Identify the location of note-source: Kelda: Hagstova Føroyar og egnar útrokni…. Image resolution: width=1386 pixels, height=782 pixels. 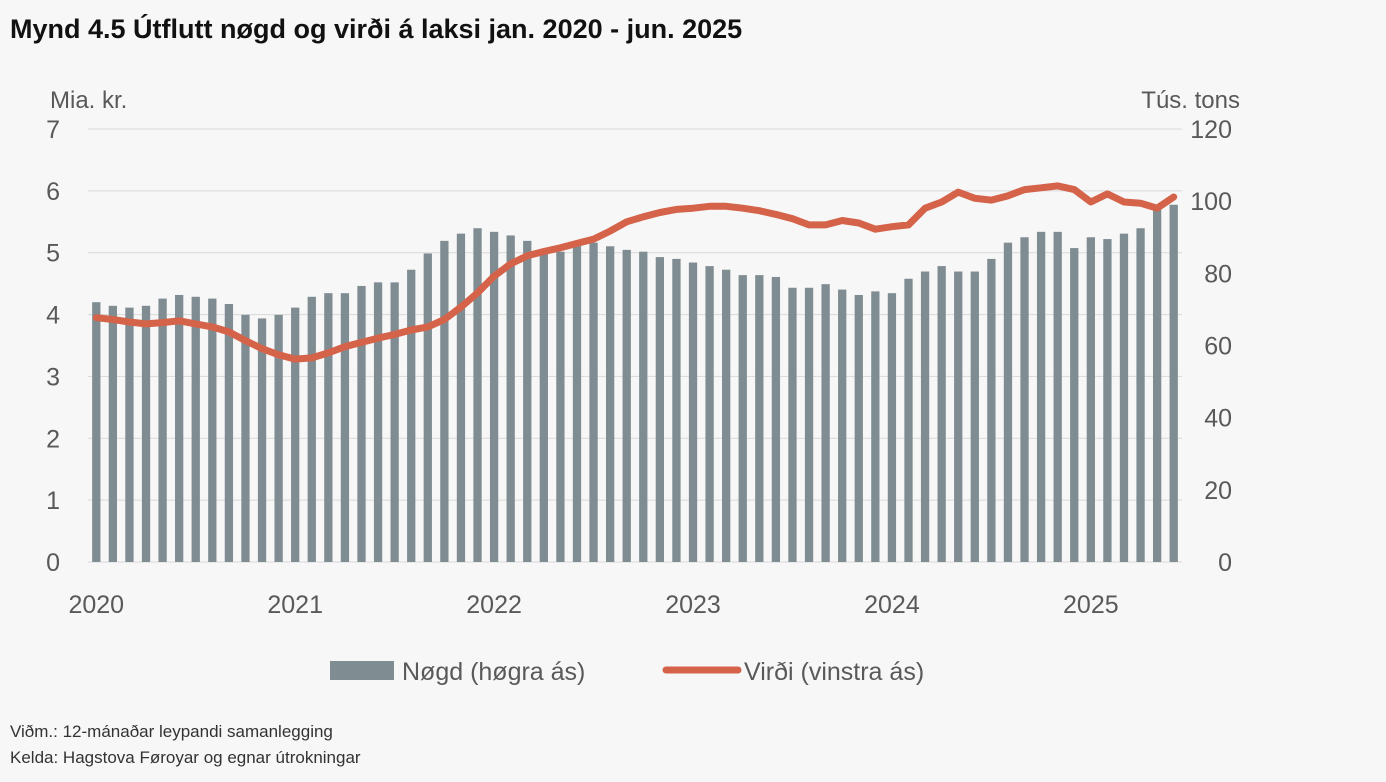
(185, 757).